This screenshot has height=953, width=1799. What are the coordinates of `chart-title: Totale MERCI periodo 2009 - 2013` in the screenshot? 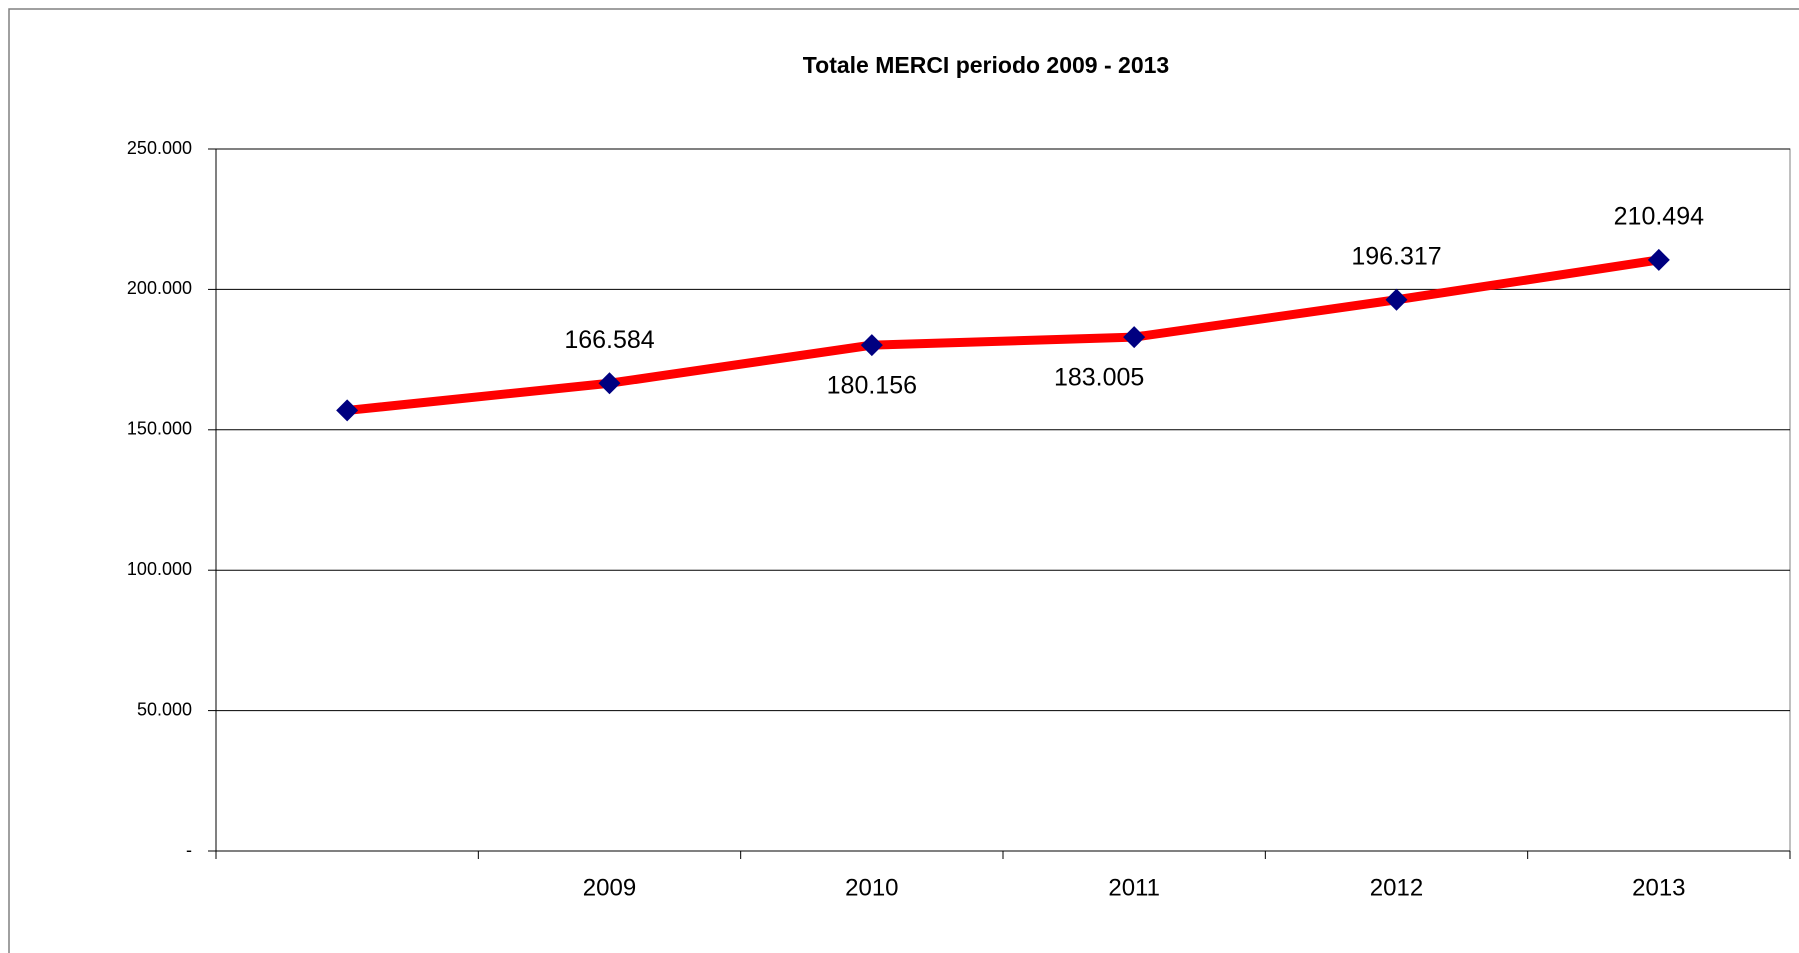 It's located at (986, 65).